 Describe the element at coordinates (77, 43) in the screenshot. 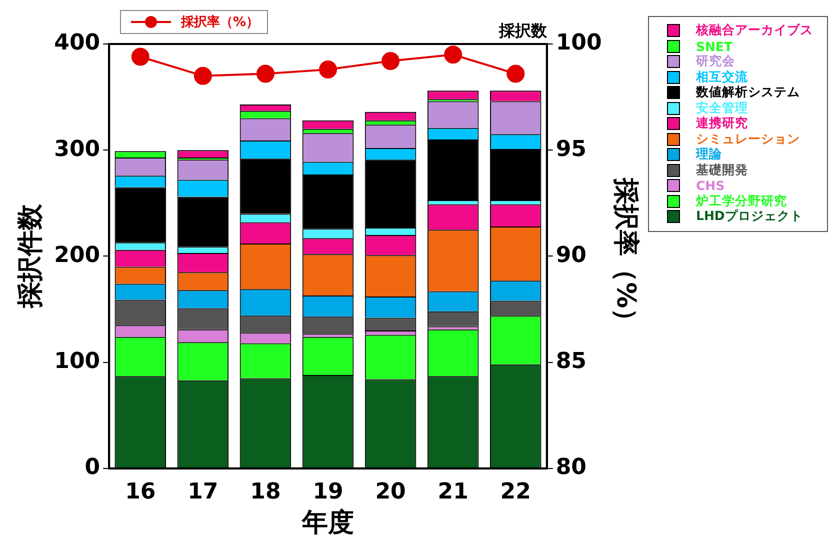

I see `y-tick-label: 400` at that location.